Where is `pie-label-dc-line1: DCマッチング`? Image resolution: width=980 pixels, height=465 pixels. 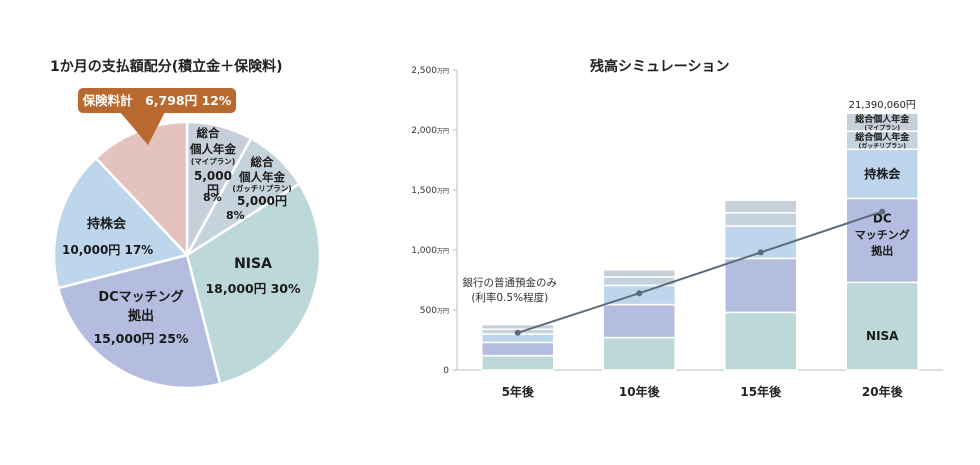 pie-label-dc-line1: DCマッチング is located at coordinates (140, 297).